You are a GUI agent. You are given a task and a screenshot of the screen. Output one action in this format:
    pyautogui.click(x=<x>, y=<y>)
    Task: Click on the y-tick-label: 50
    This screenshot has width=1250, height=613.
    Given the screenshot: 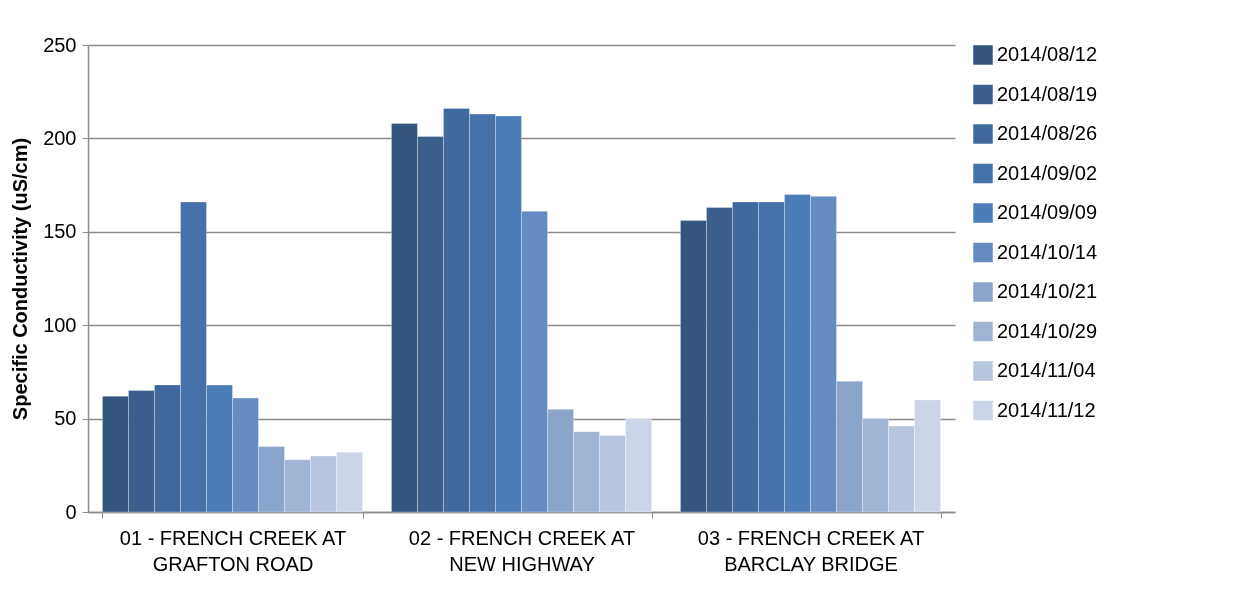 What is the action you would take?
    pyautogui.click(x=65, y=418)
    